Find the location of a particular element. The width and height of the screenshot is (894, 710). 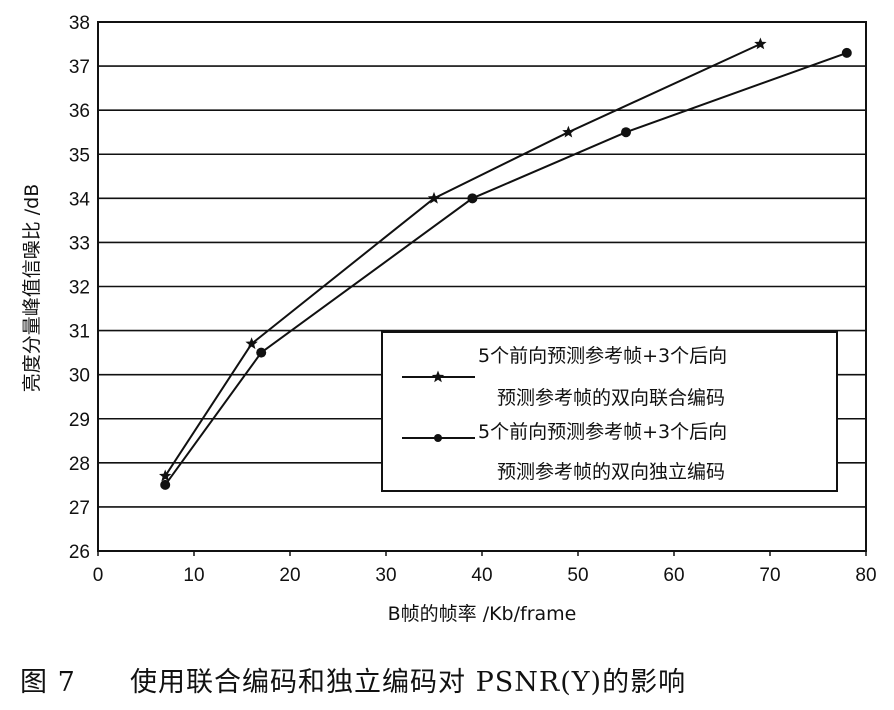

x-tick-label: 30 is located at coordinates (385, 575).